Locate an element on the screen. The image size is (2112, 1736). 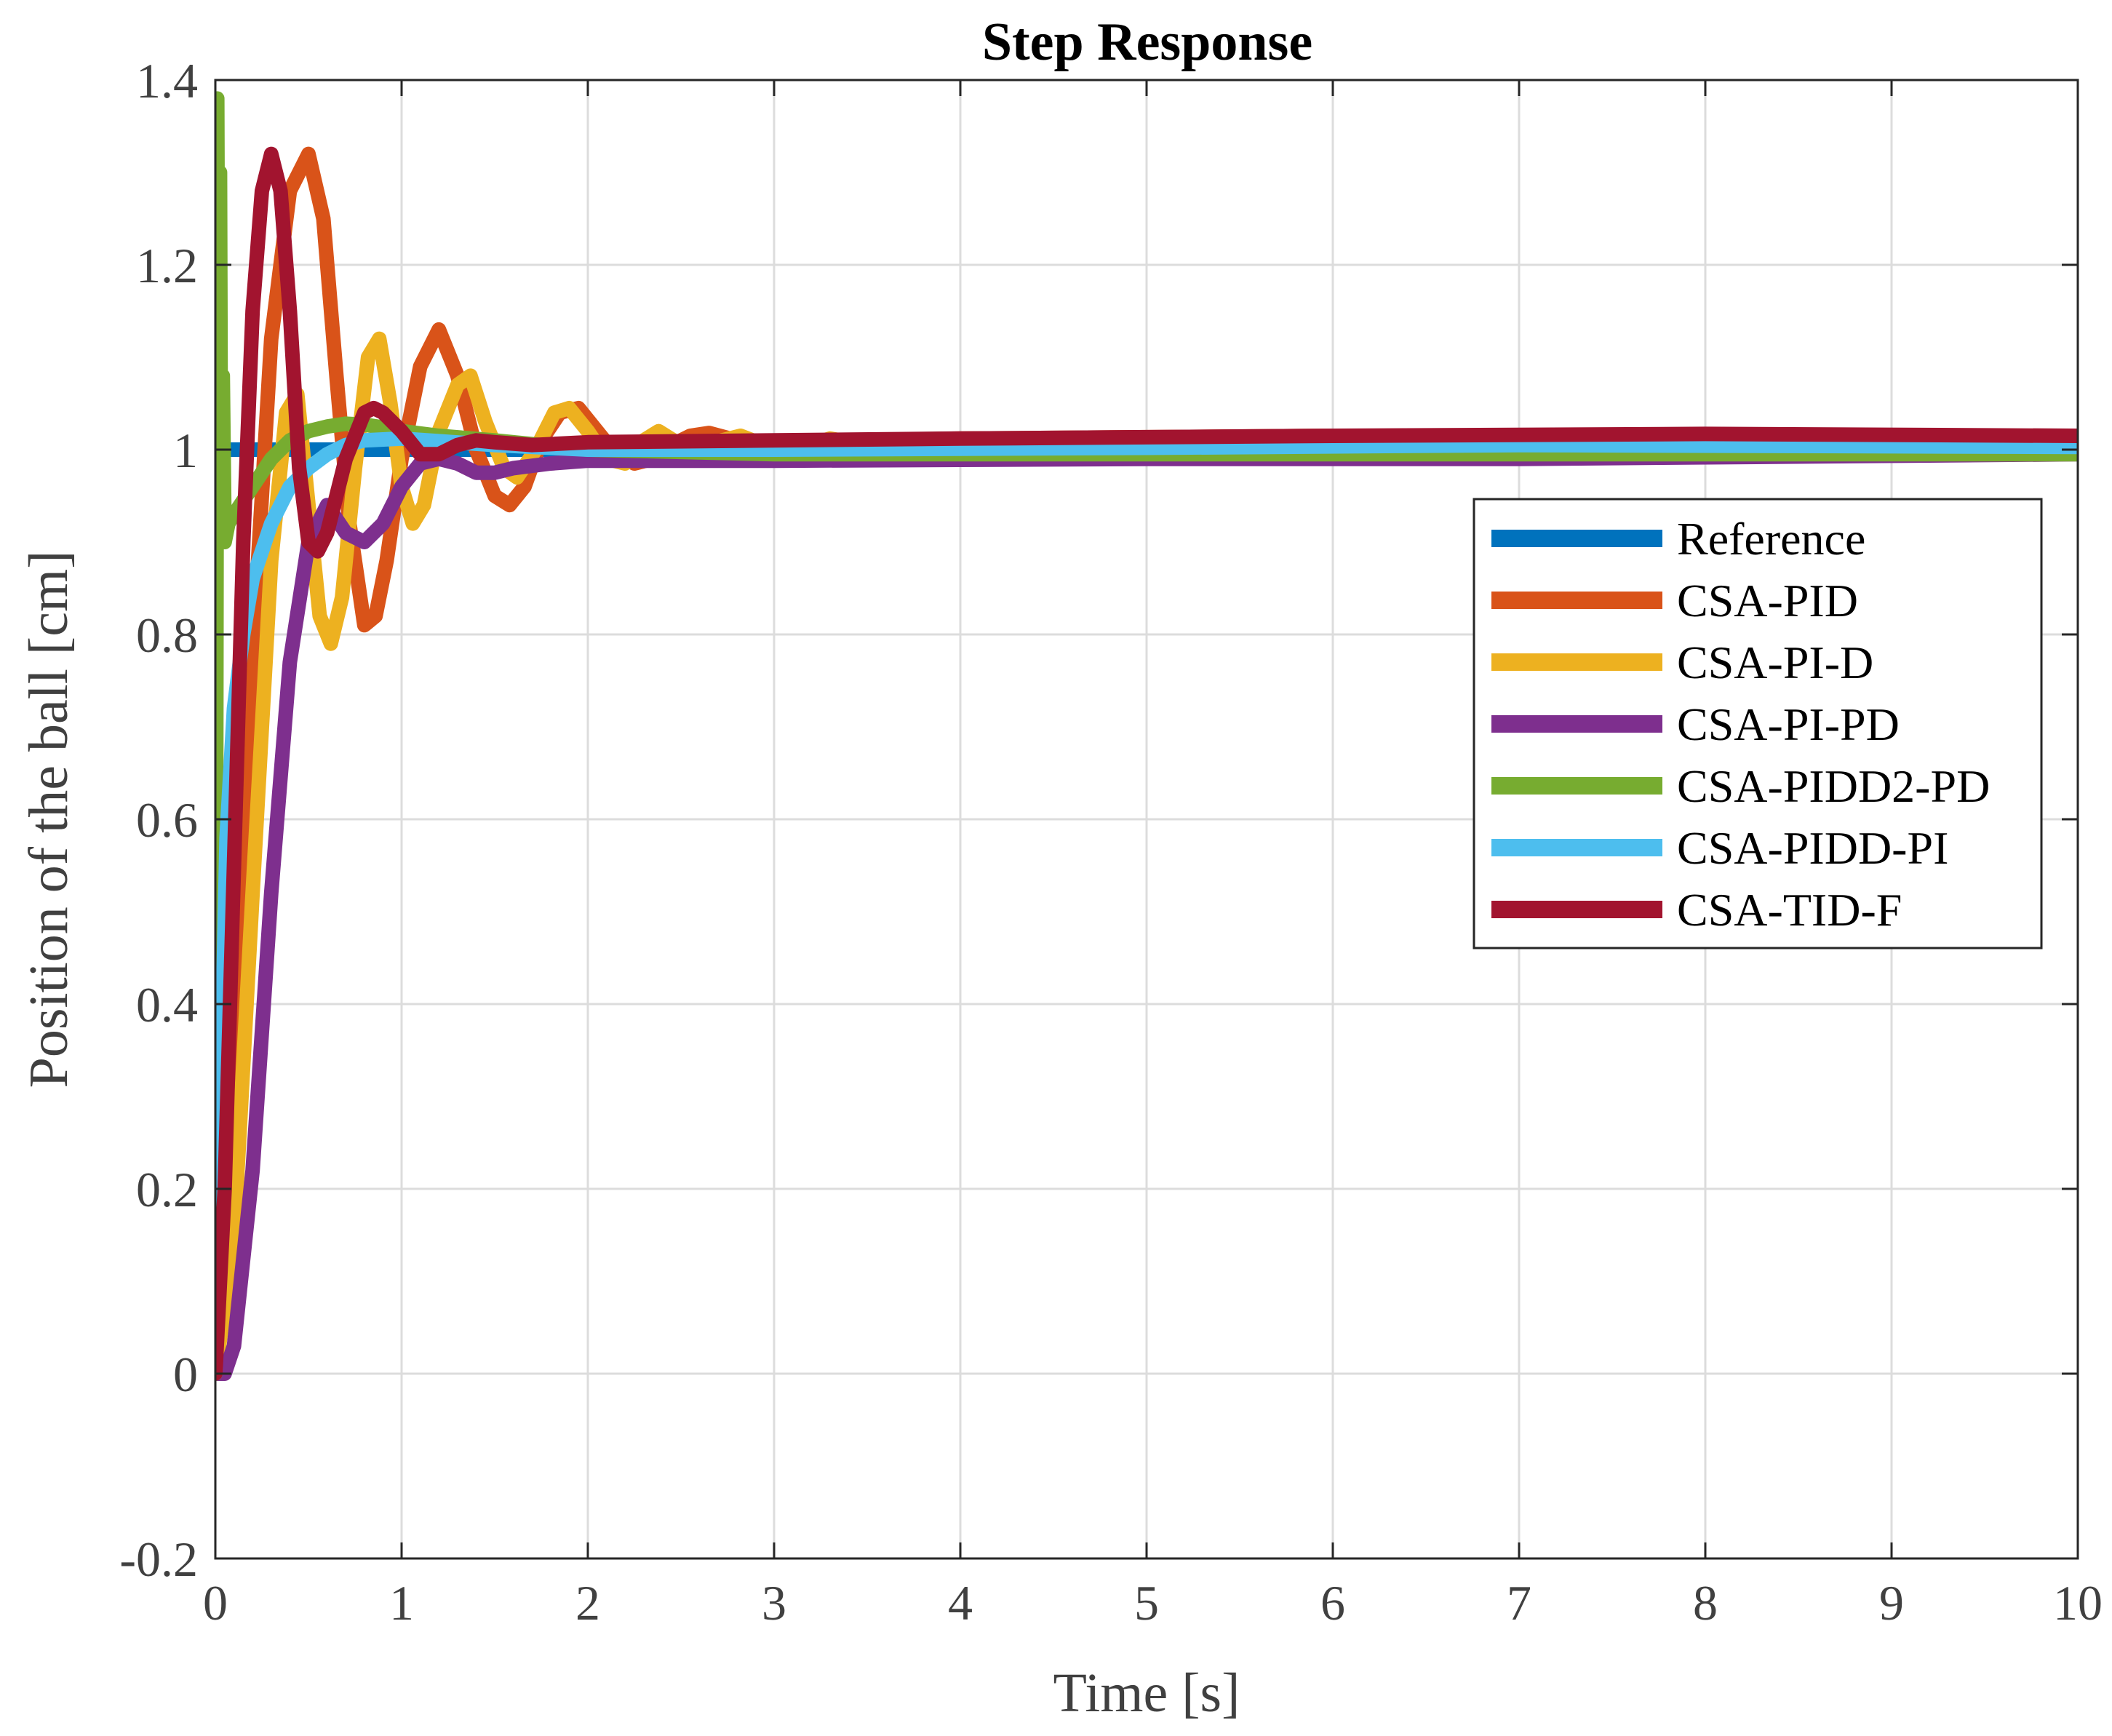
y-tick-label: 0.2 is located at coordinates (167, 1190).